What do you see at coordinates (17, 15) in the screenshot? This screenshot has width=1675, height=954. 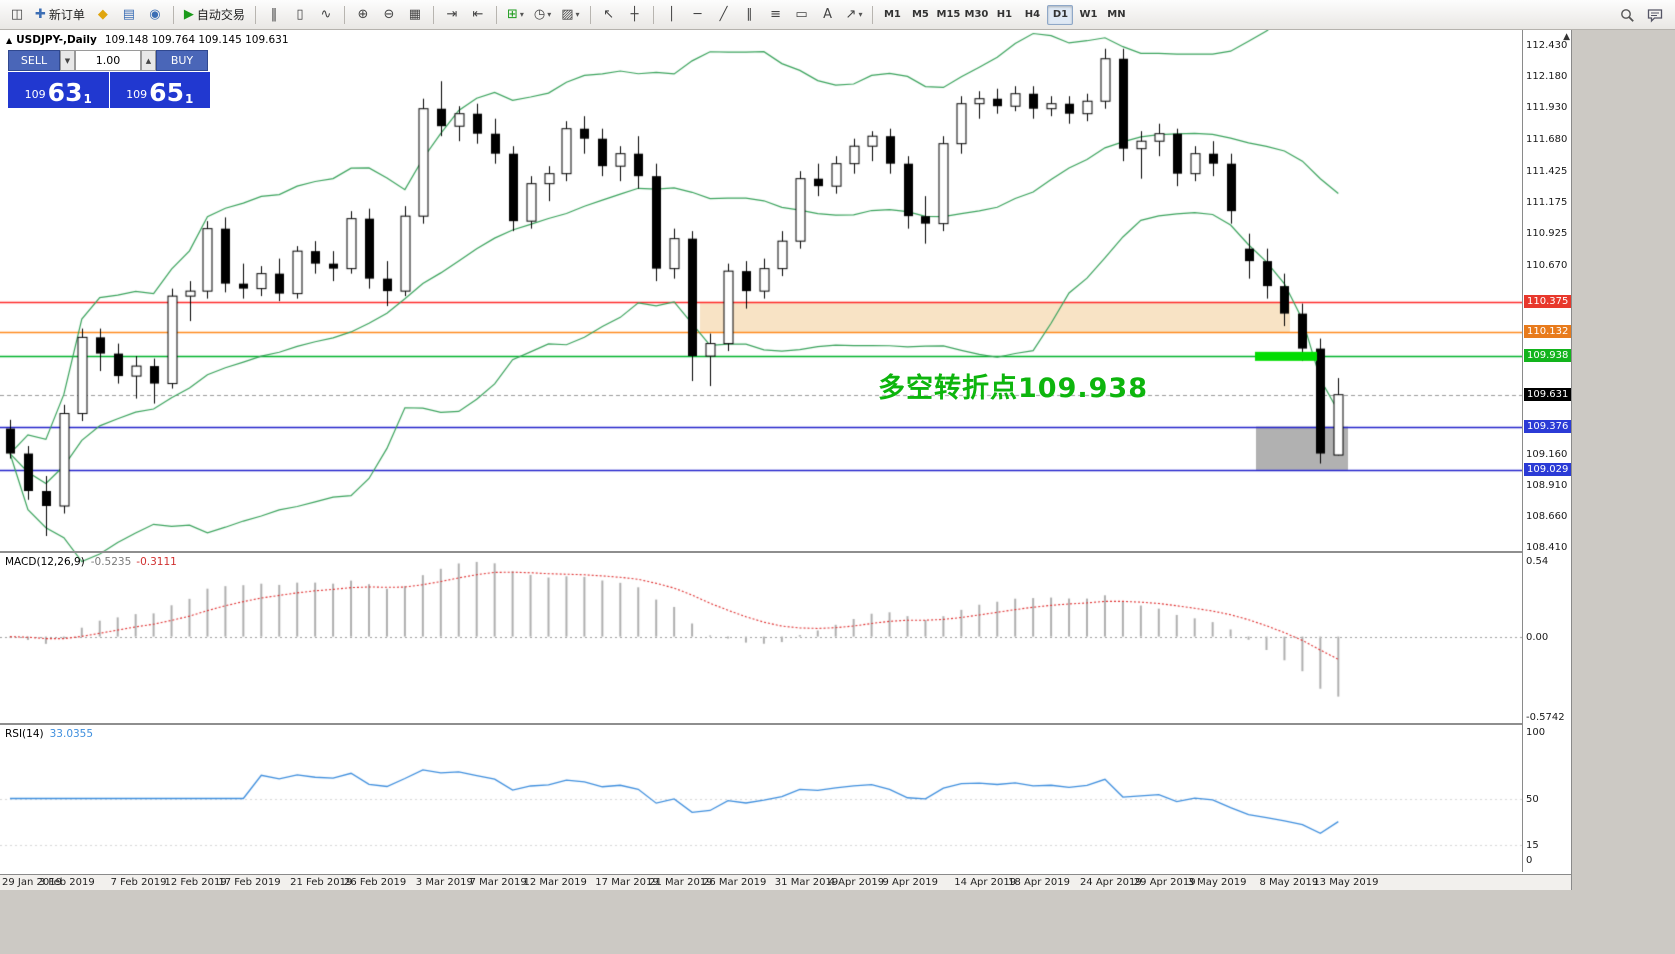 I see `chart-window-icon: ◫` at bounding box center [17, 15].